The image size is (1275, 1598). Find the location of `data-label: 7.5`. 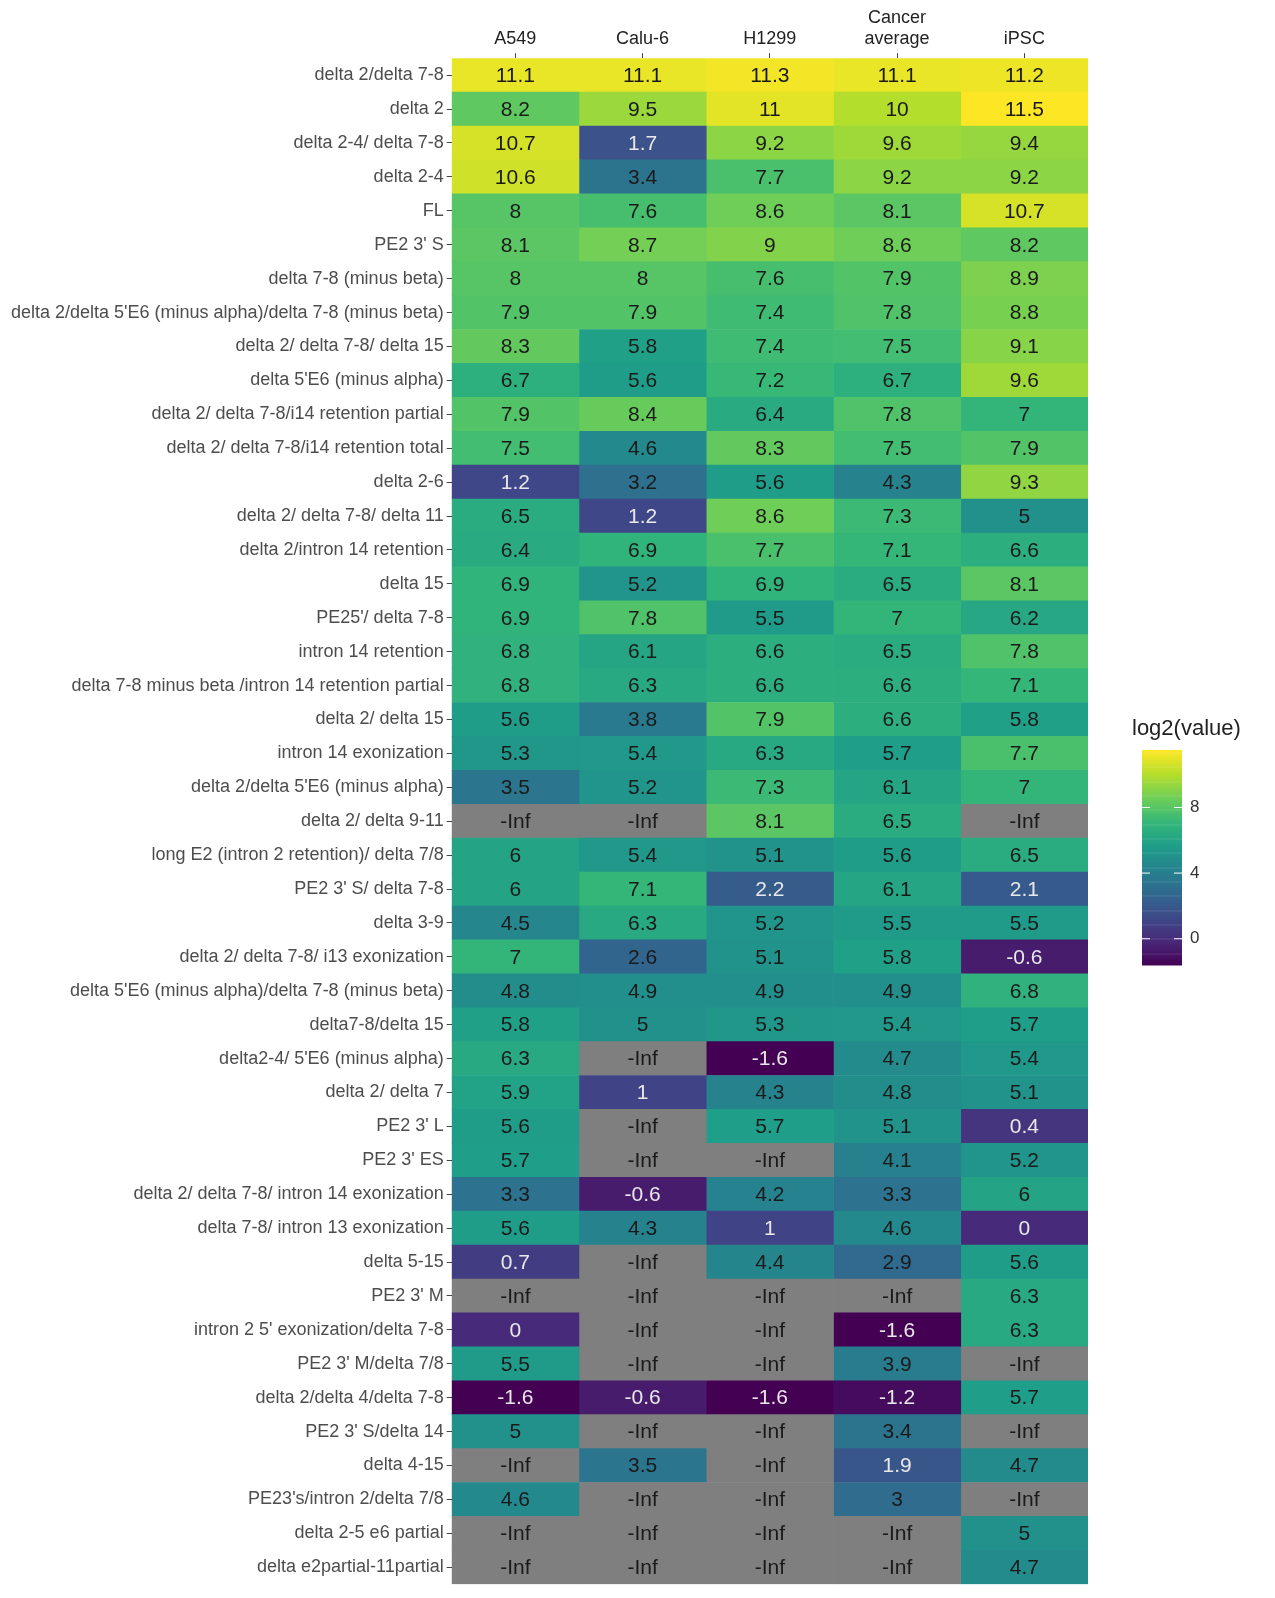

data-label: 7.5 is located at coordinates (515, 447).